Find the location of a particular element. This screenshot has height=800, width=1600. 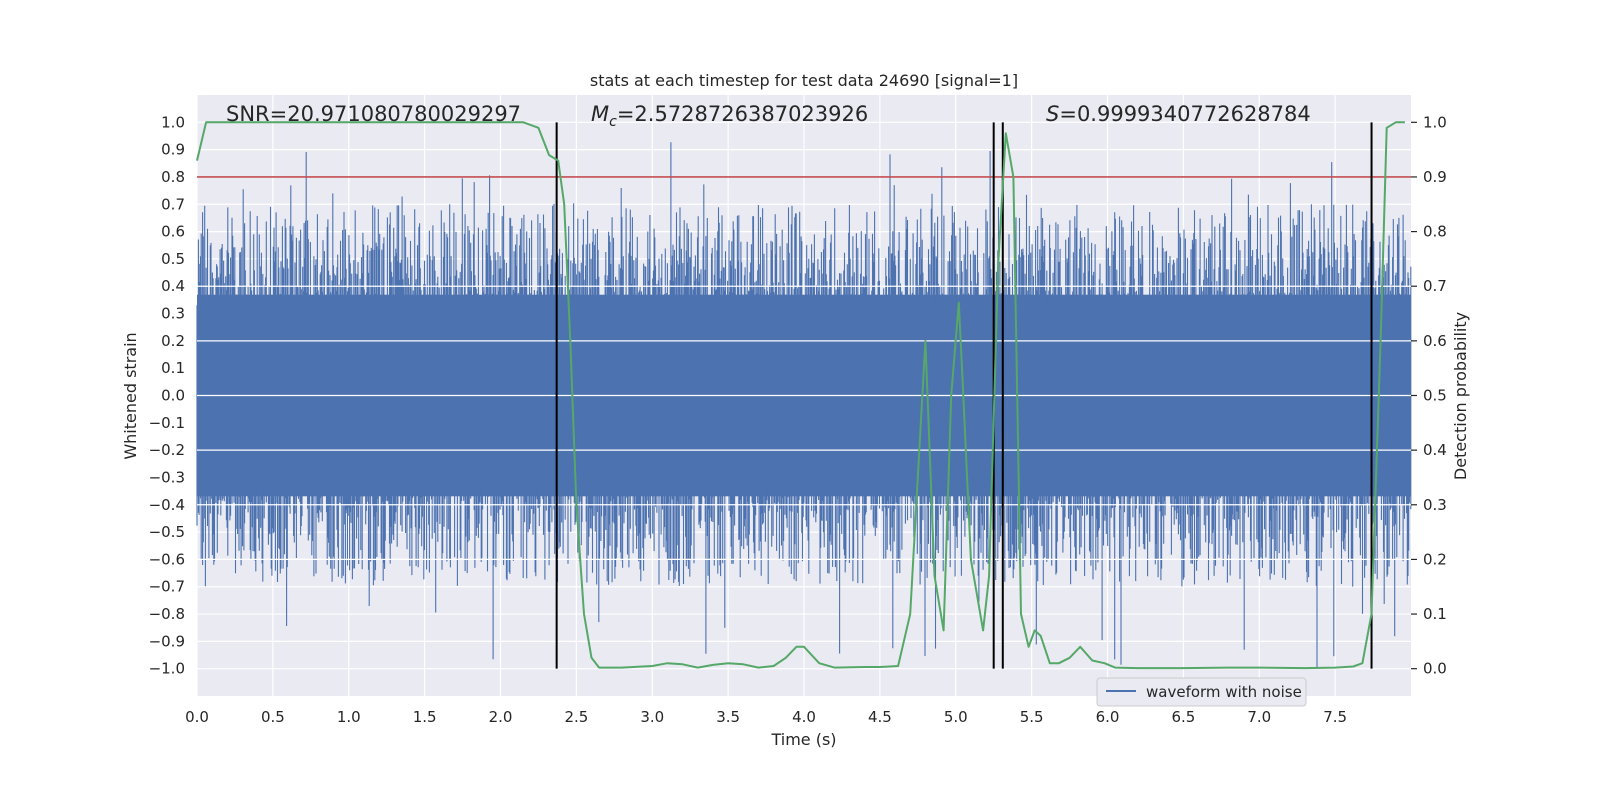

y-tick-label: 0.7 is located at coordinates (173, 204).